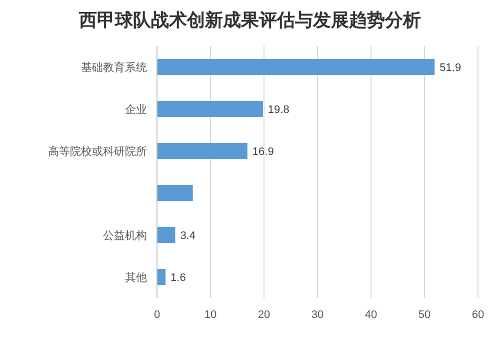  What do you see at coordinates (157, 315) in the screenshot?
I see `x-tick-label: 0` at bounding box center [157, 315].